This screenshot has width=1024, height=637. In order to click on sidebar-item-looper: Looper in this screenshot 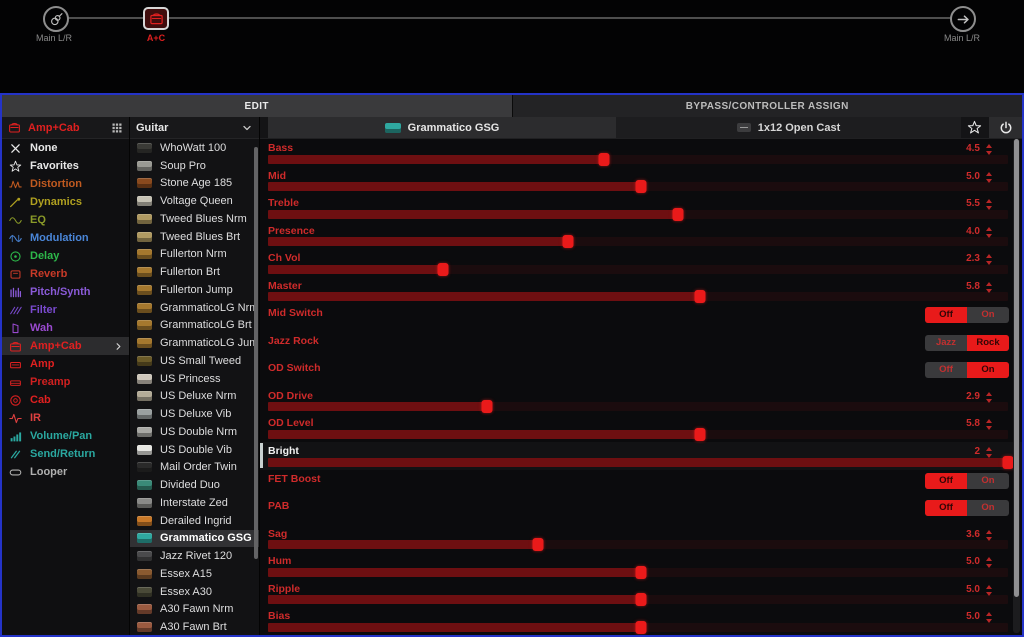, I will do `click(65, 472)`.